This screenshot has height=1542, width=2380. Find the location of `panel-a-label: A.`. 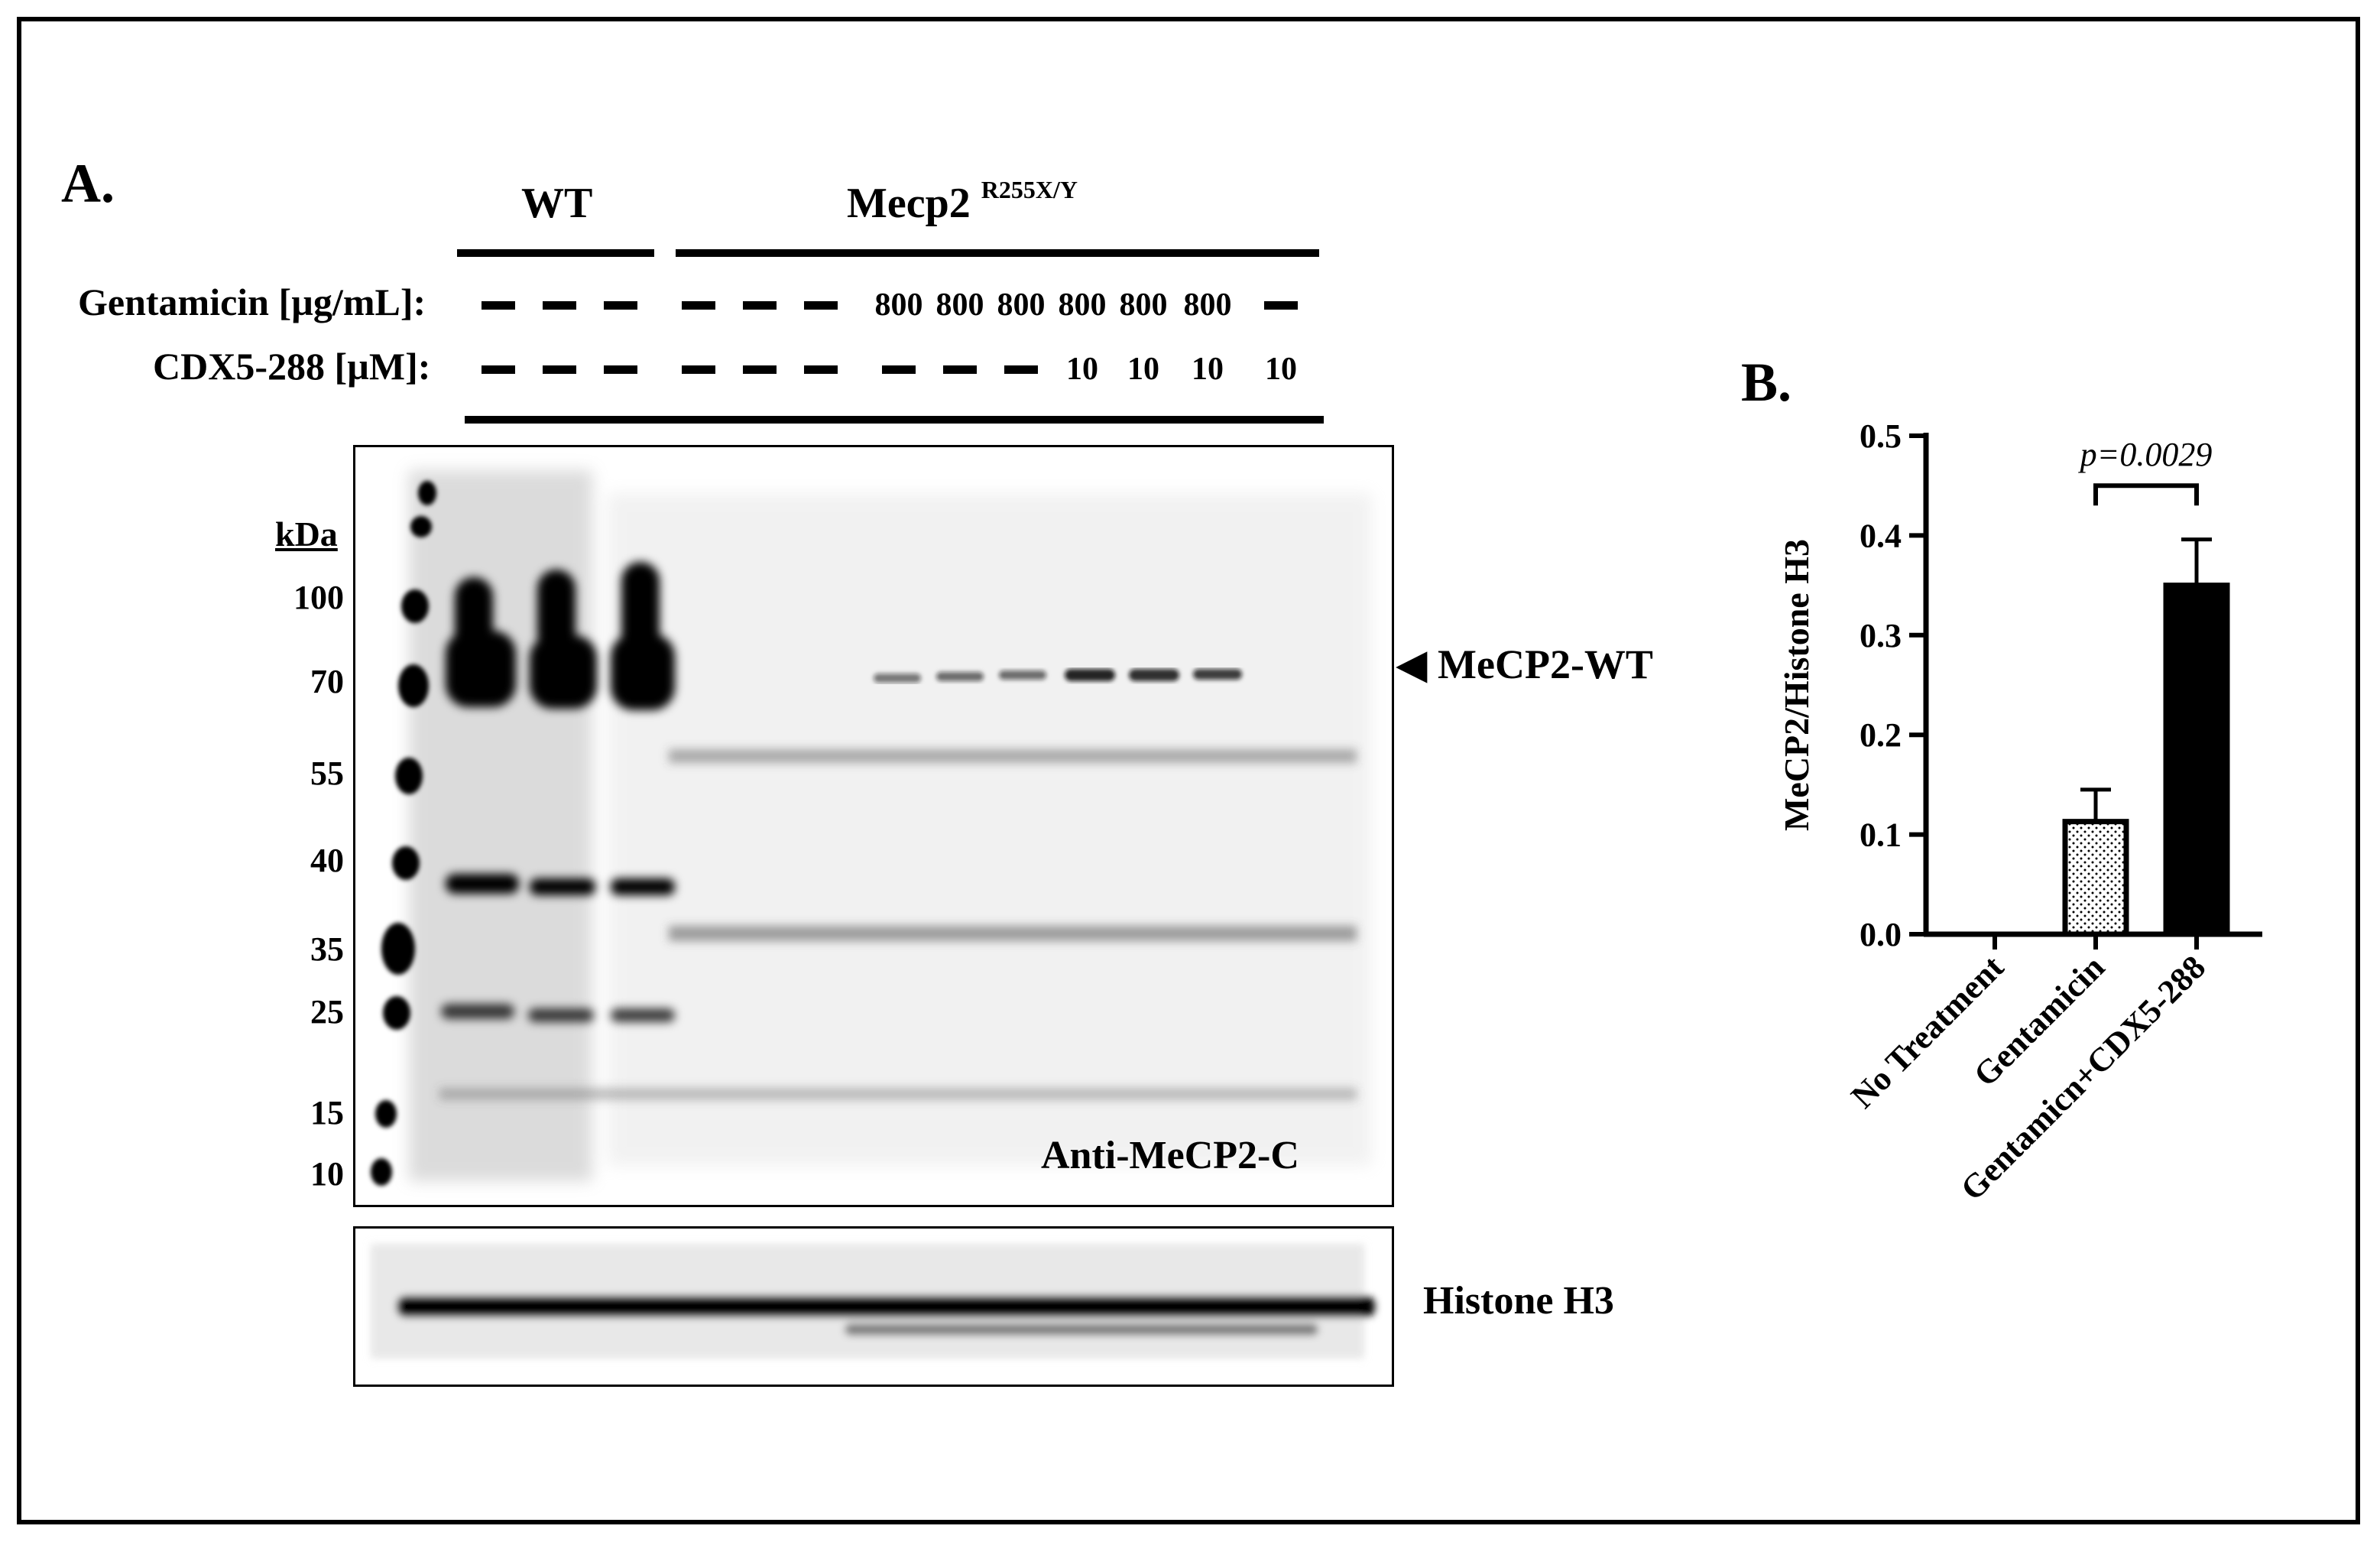

panel-a-label: A. is located at coordinates (88, 183).